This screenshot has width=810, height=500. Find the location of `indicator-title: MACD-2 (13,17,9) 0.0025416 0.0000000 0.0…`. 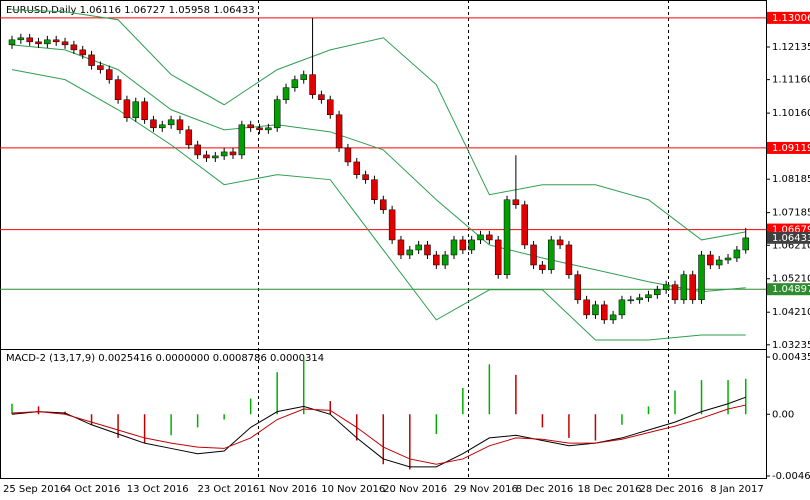

indicator-title: MACD-2 (13,17,9) 0.0025416 0.0000000 0.0… is located at coordinates (165, 358).